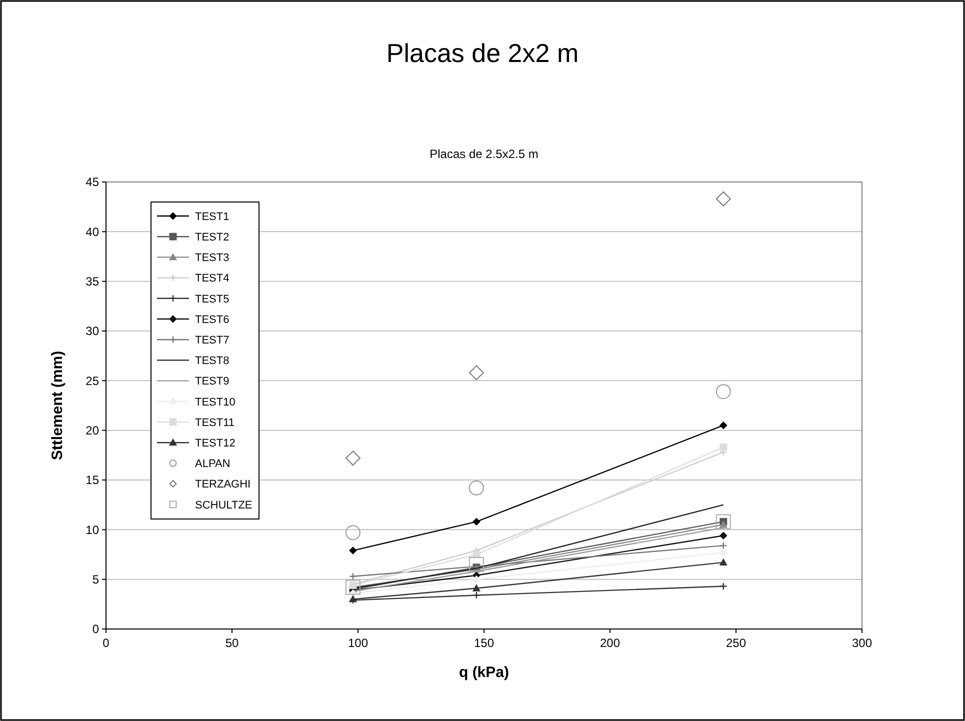  Describe the element at coordinates (358, 643) in the screenshot. I see `x-tick-label: 100` at that location.